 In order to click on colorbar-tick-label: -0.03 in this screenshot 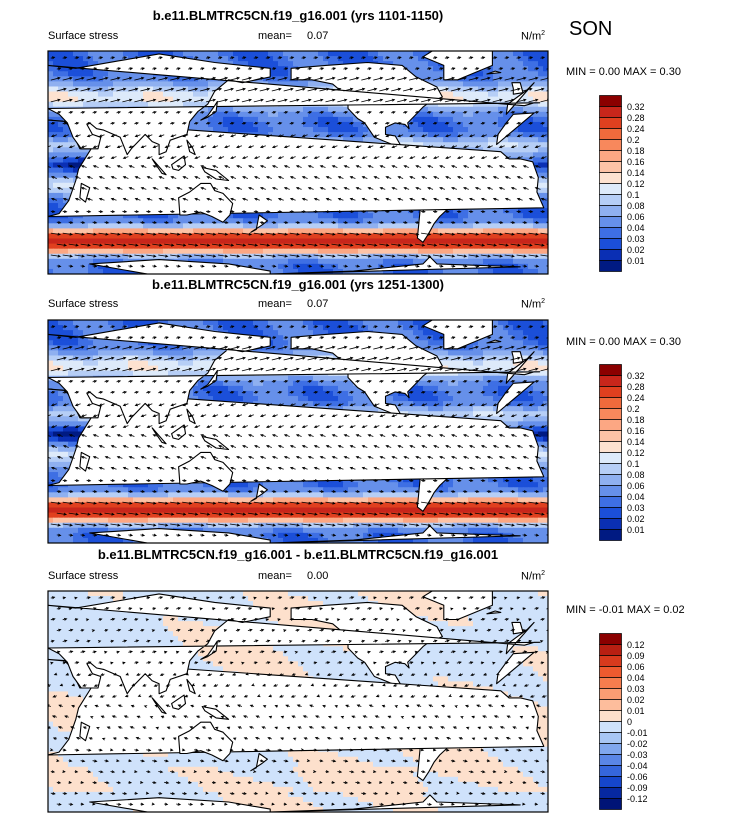, I will do `click(637, 755)`.